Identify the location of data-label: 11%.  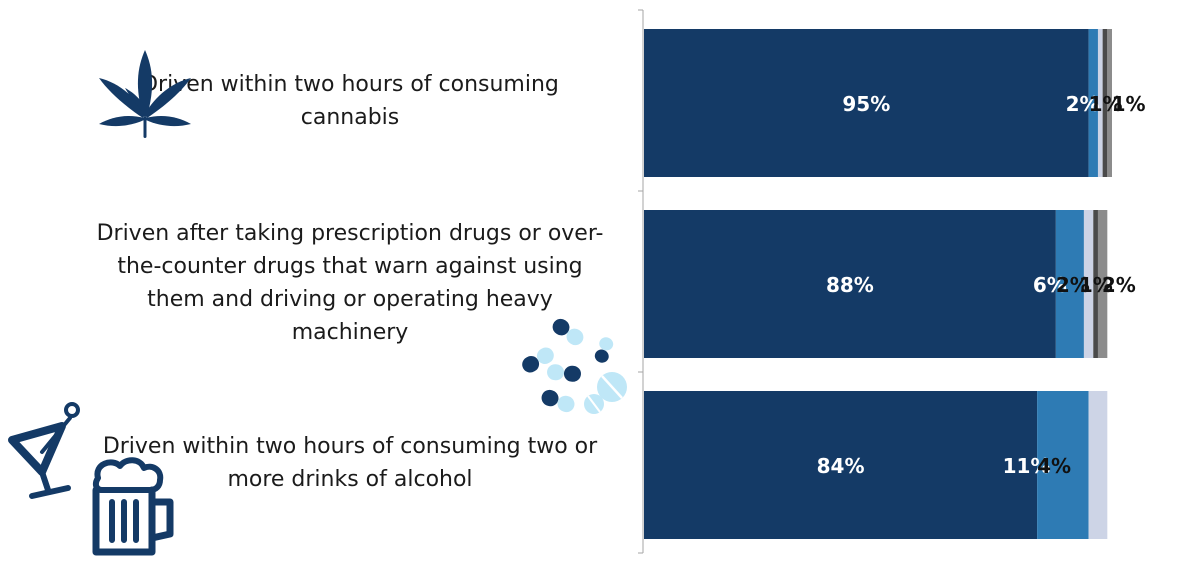
(1027, 466).